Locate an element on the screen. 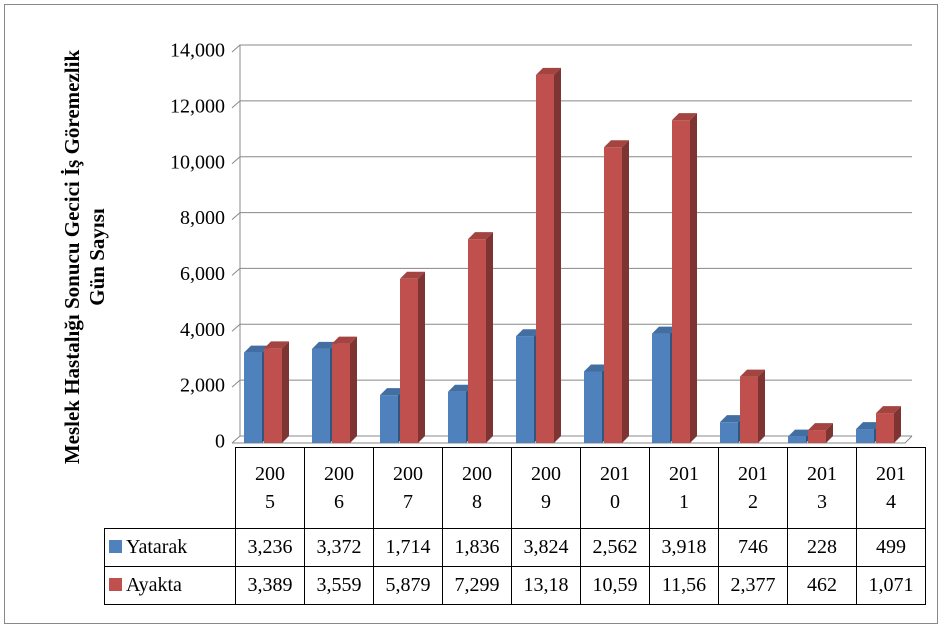 Image resolution: width=944 pixels, height=630 pixels. value-label: 3,372 is located at coordinates (339, 547).